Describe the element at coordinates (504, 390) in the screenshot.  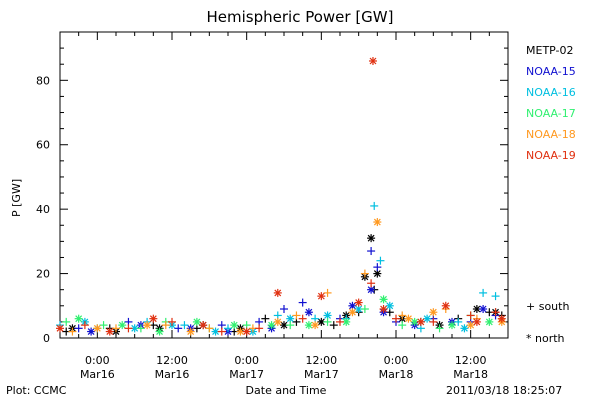
I see `timestamp: 2011/03/18 18:25:07` at that location.